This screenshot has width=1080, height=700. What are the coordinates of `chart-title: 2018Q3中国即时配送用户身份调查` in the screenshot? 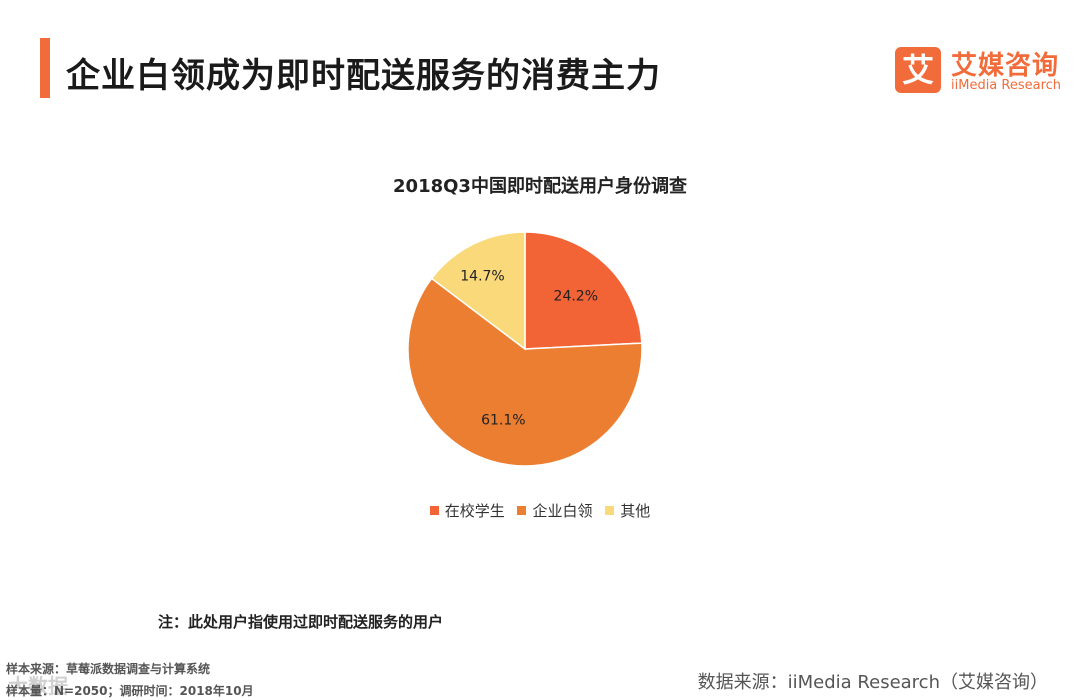 It's located at (540, 186).